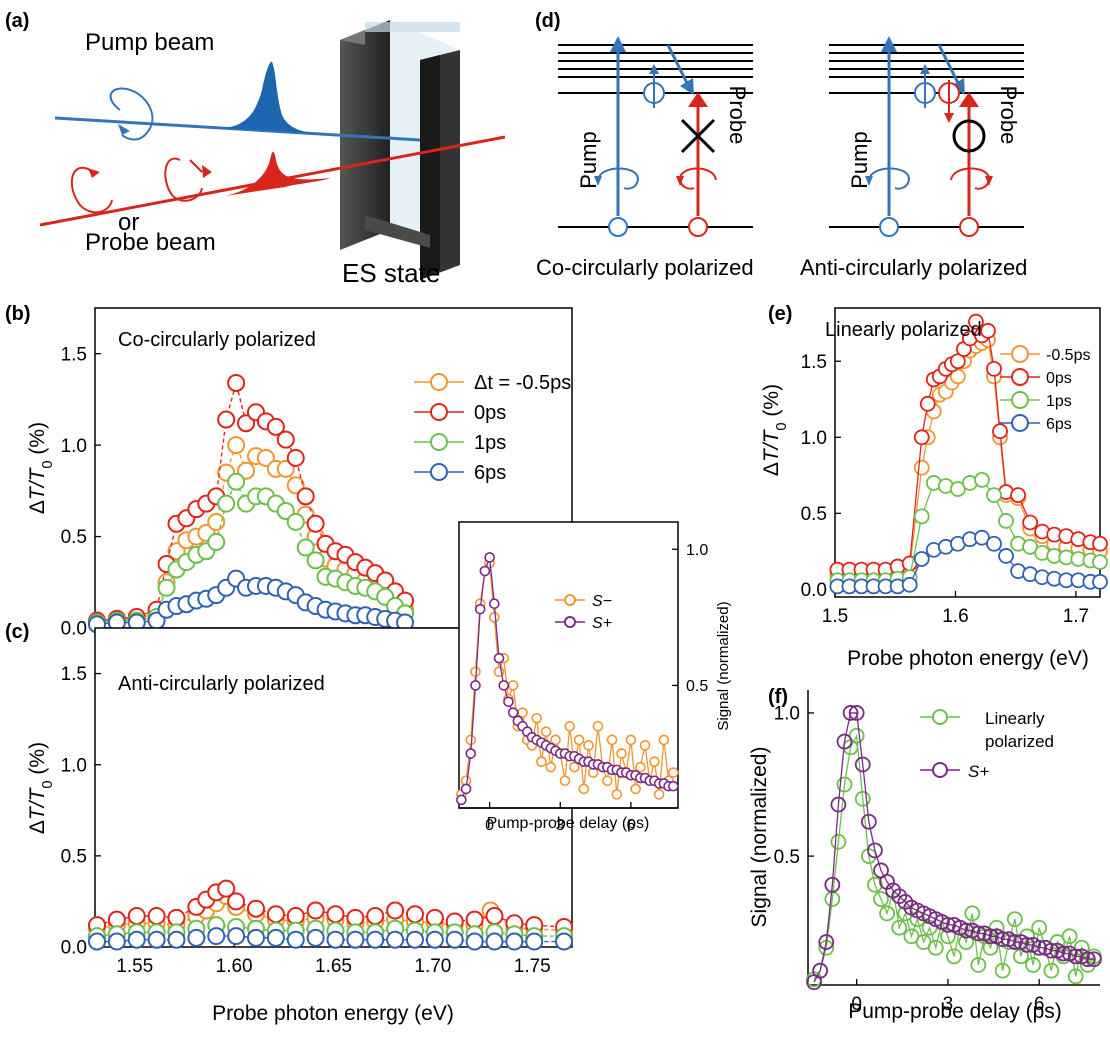 Image resolution: width=1110 pixels, height=1048 pixels. I want to click on or-label: or, so click(128, 222).